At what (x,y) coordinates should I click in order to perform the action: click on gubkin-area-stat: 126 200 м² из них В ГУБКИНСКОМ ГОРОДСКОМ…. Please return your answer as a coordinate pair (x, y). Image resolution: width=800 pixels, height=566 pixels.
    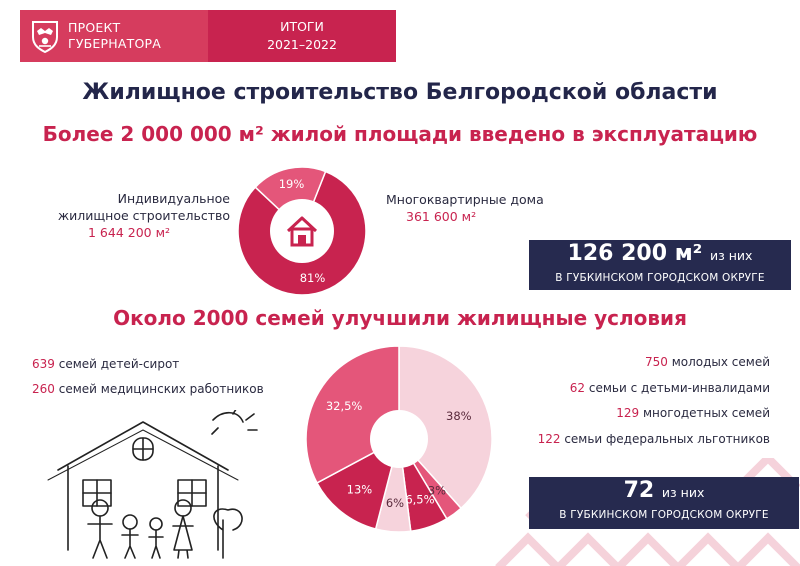
    Looking at the image, I should click on (660, 265).